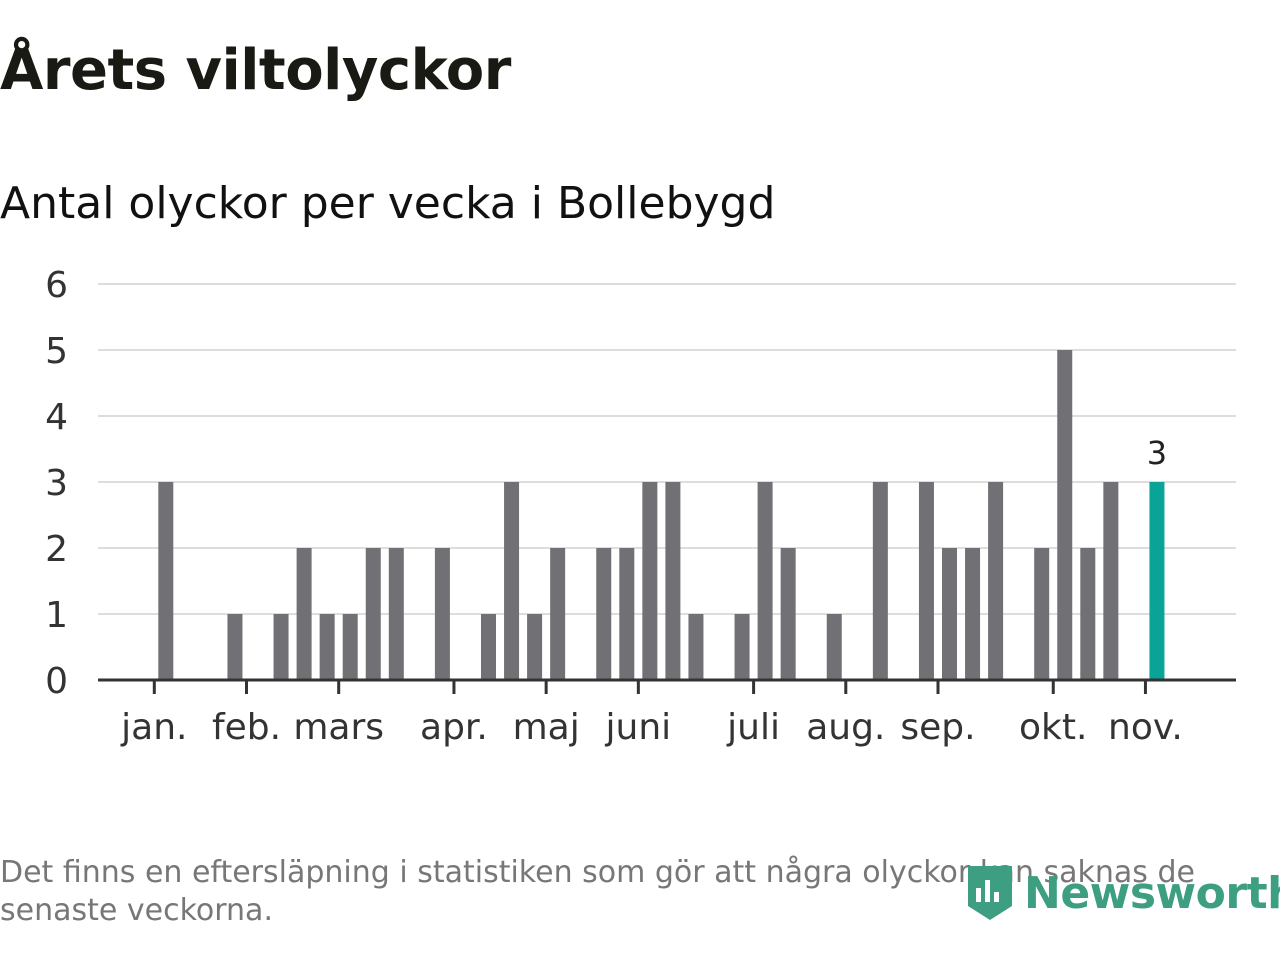 The height and width of the screenshot is (960, 1280). I want to click on x-tick-label: apr., so click(454, 727).